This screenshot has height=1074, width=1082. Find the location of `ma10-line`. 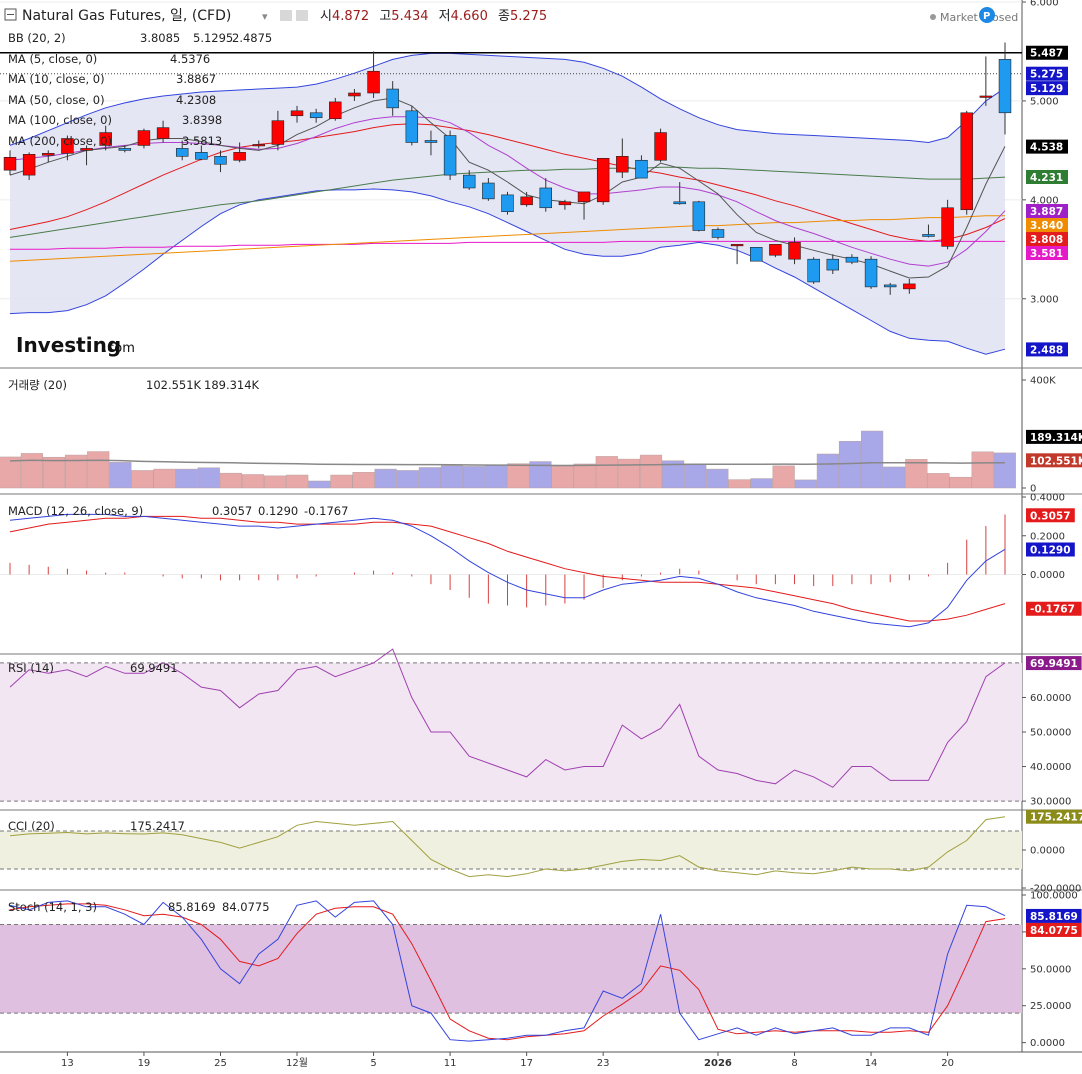

ma10-line is located at coordinates (507, 191).